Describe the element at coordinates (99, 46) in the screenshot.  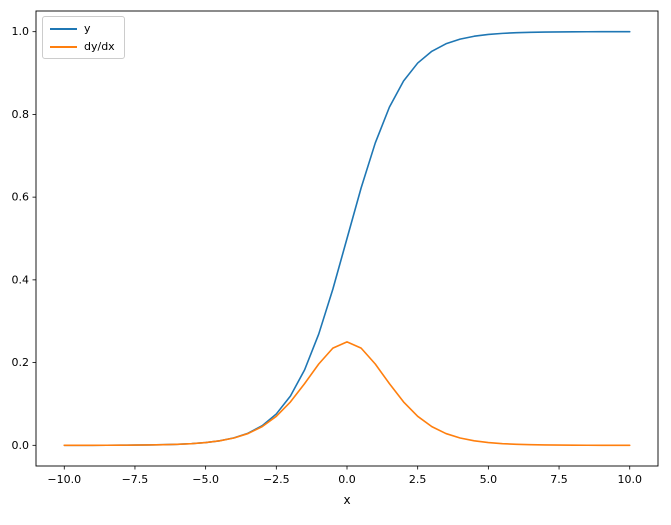
I see `legend-label-dydx: dy/dx` at that location.